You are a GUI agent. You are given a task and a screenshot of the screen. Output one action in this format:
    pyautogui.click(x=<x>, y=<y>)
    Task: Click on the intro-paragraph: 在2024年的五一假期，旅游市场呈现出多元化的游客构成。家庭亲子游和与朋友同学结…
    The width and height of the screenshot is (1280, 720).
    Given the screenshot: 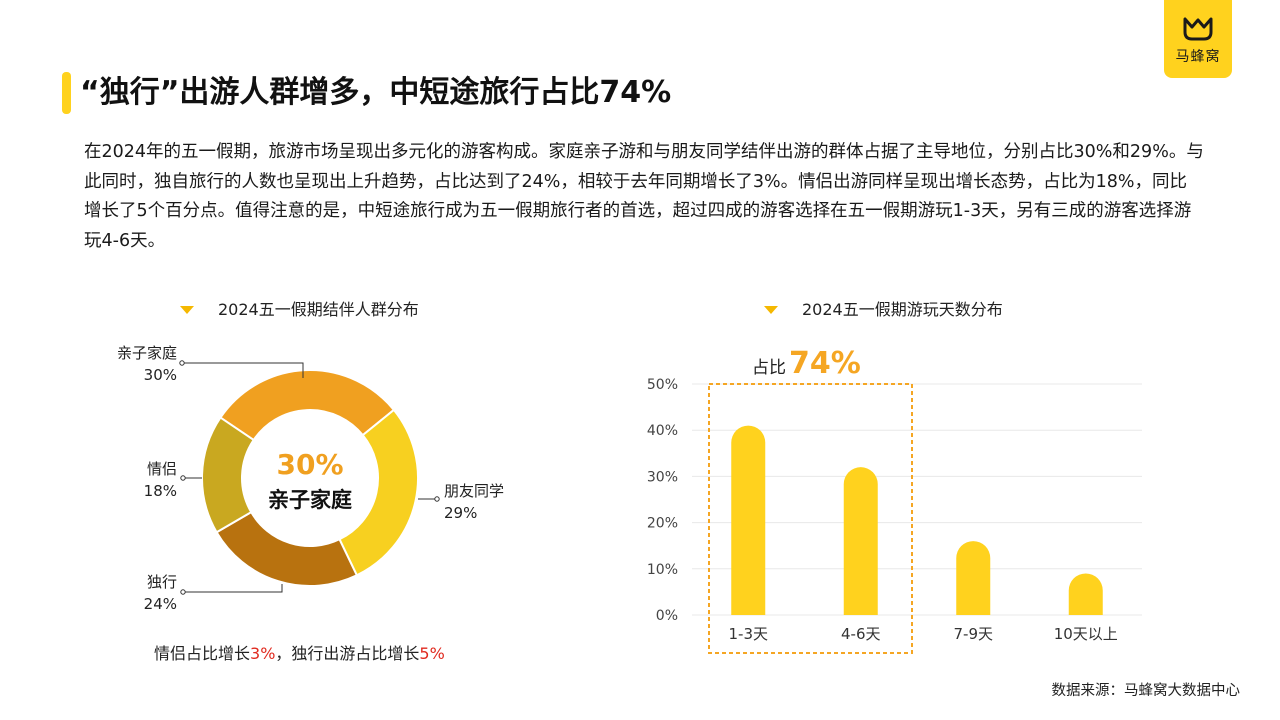 What is the action you would take?
    pyautogui.click(x=644, y=196)
    